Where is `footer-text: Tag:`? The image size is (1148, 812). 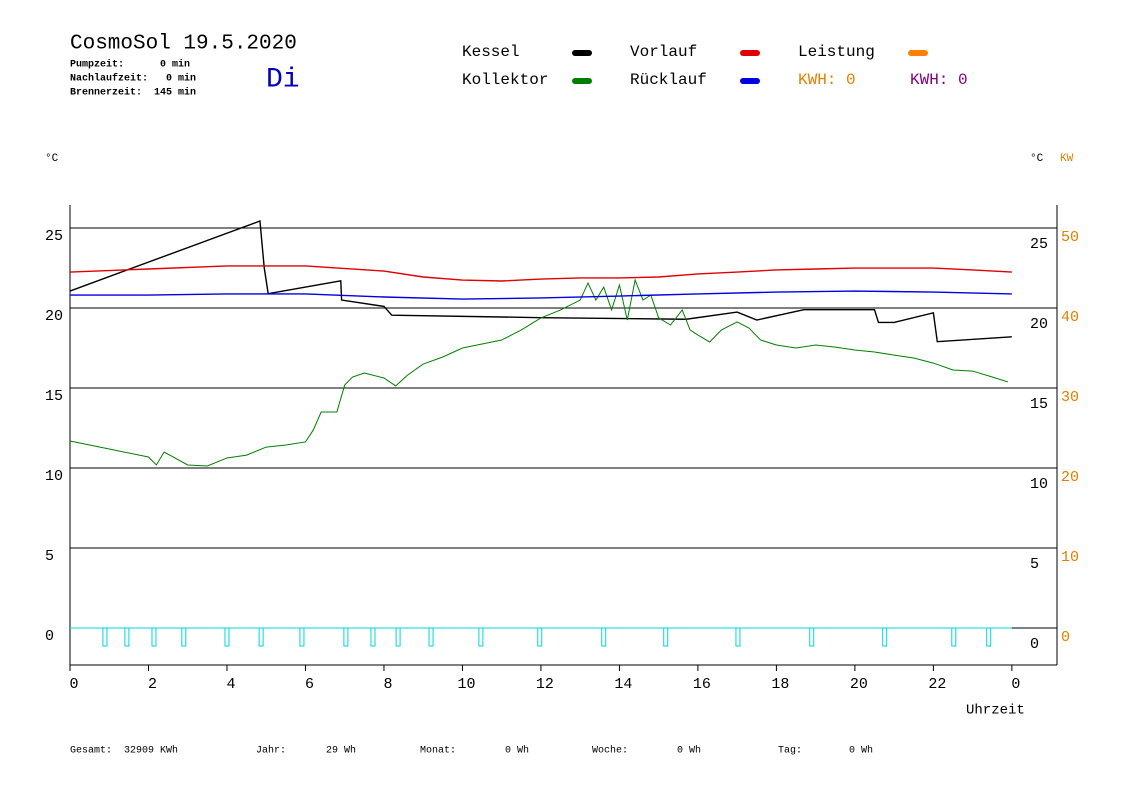
footer-text: Tag: is located at coordinates (790, 751).